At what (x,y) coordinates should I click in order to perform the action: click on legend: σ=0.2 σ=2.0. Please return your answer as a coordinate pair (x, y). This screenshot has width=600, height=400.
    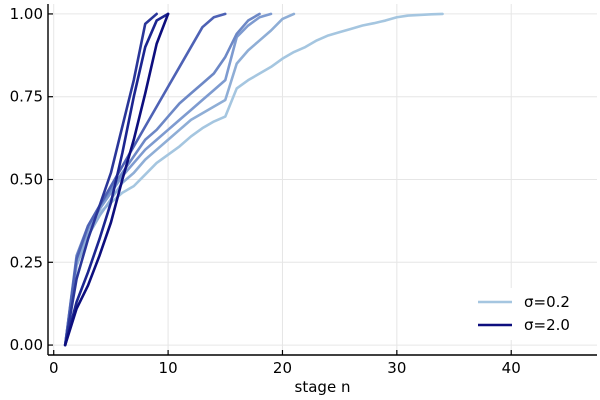
    Looking at the image, I should click on (531, 314).